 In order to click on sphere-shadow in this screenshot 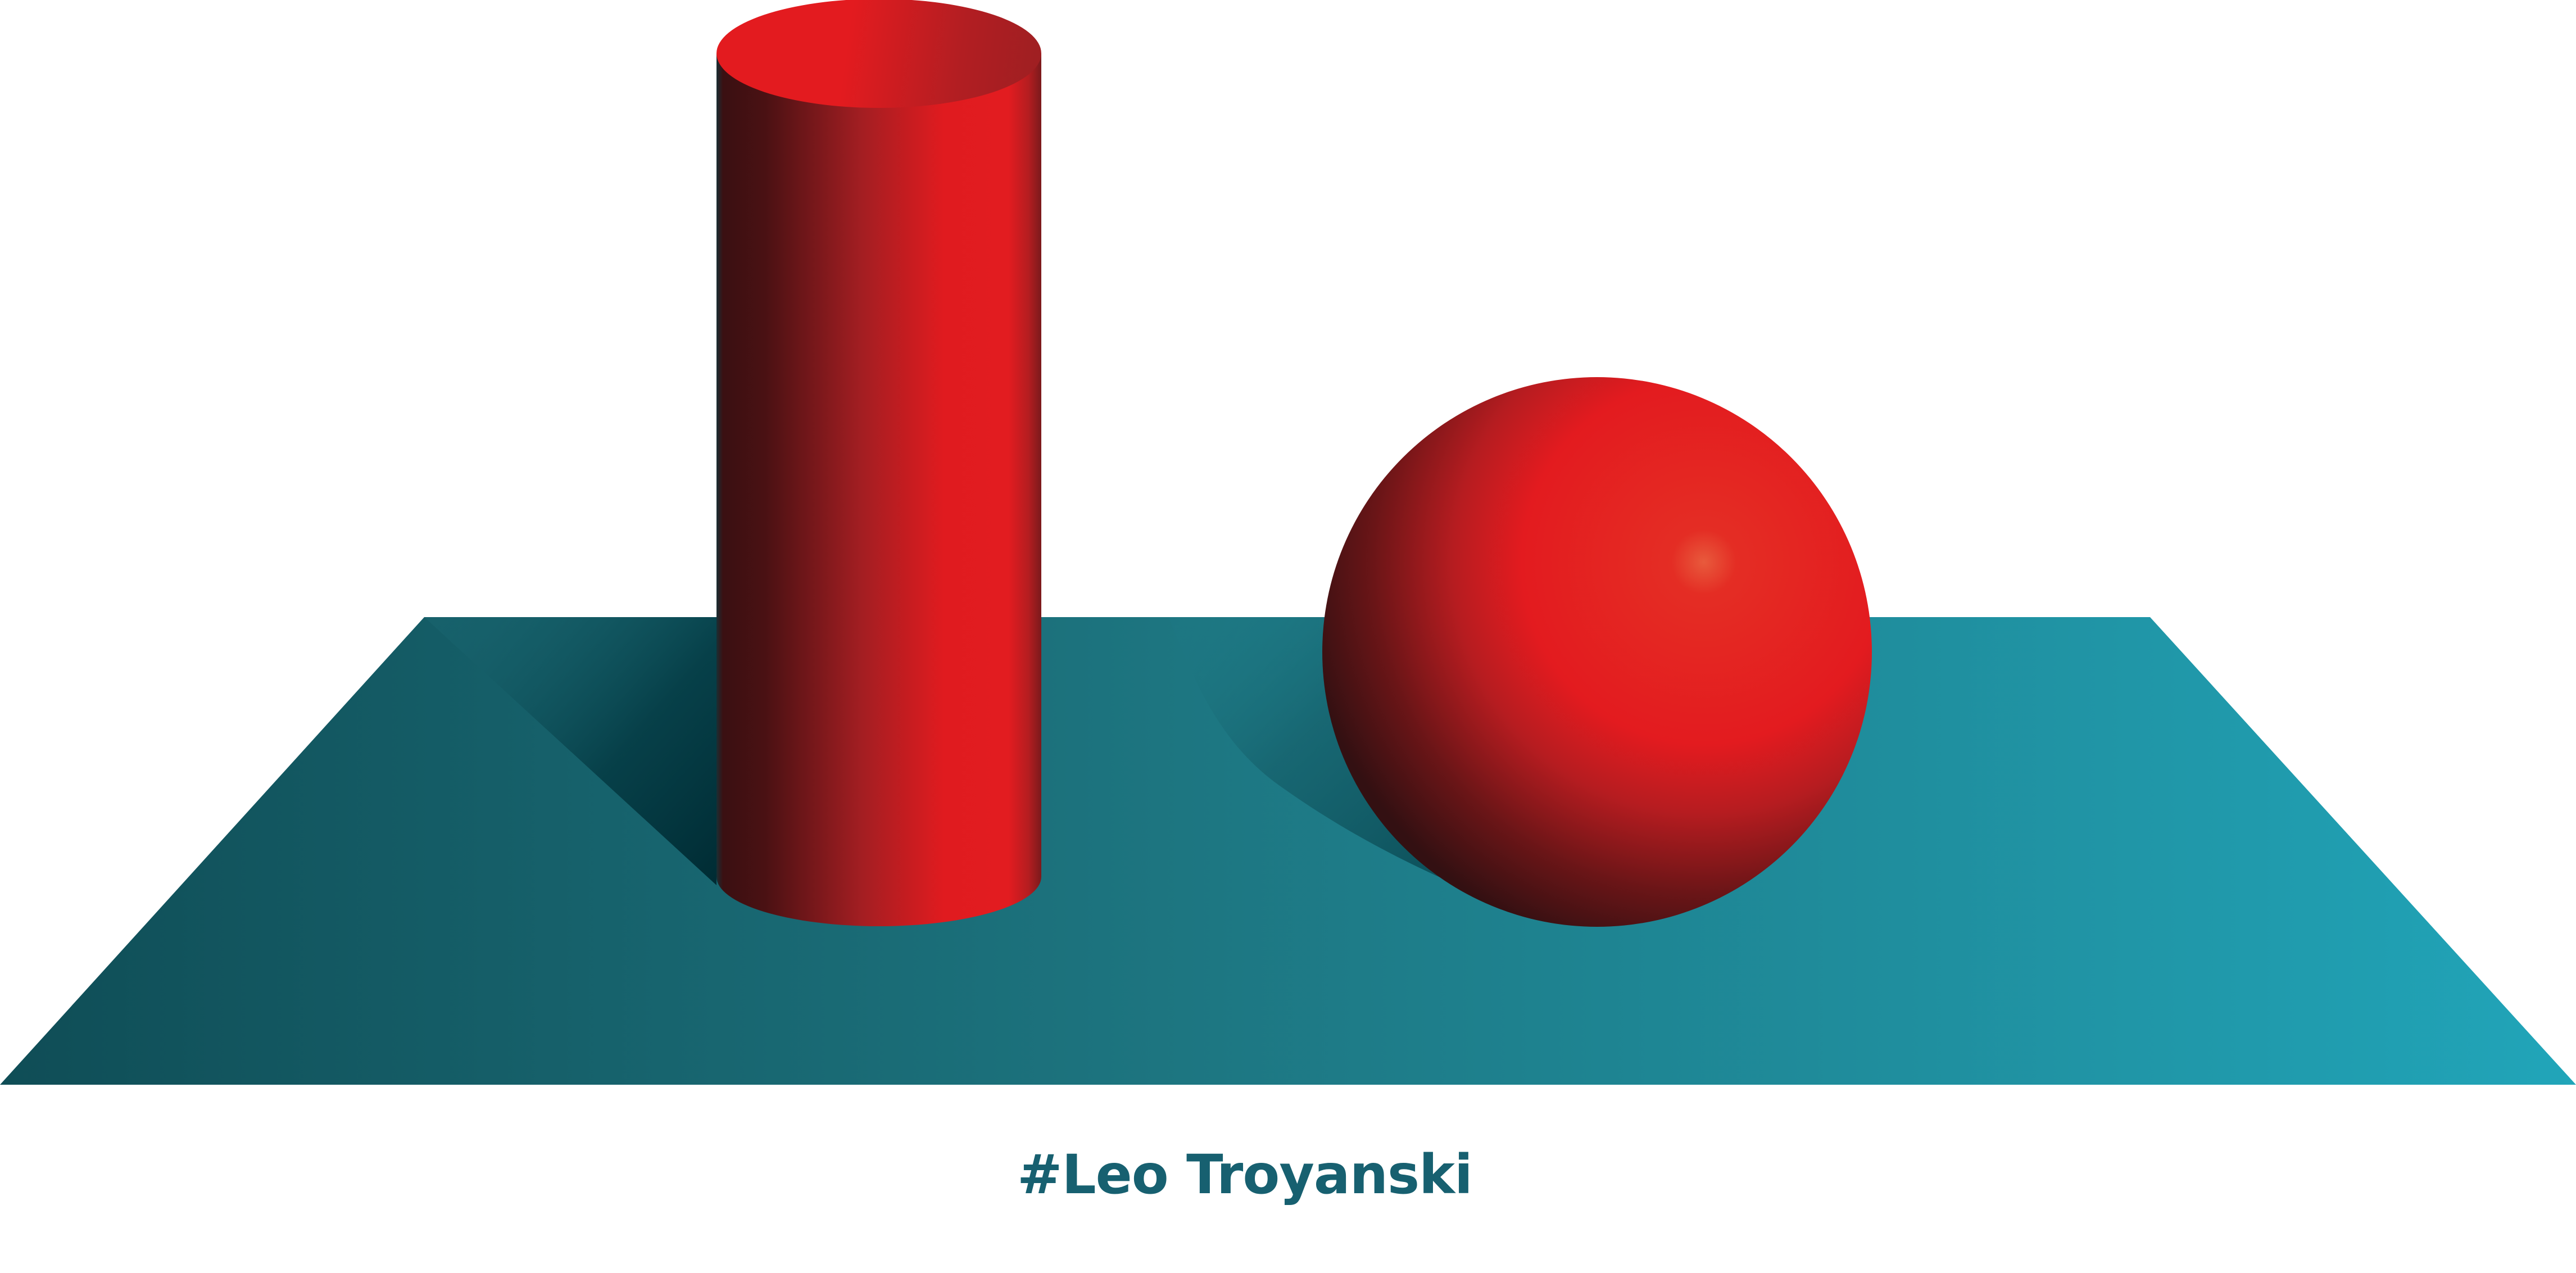, I will do `click(1368, 771)`.